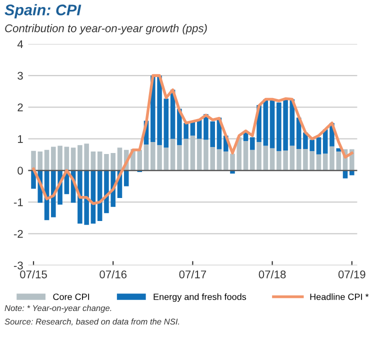 The width and height of the screenshot is (376, 338). Describe the element at coordinates (192, 274) in the screenshot. I see `x-tick-label: 07/17` at that location.